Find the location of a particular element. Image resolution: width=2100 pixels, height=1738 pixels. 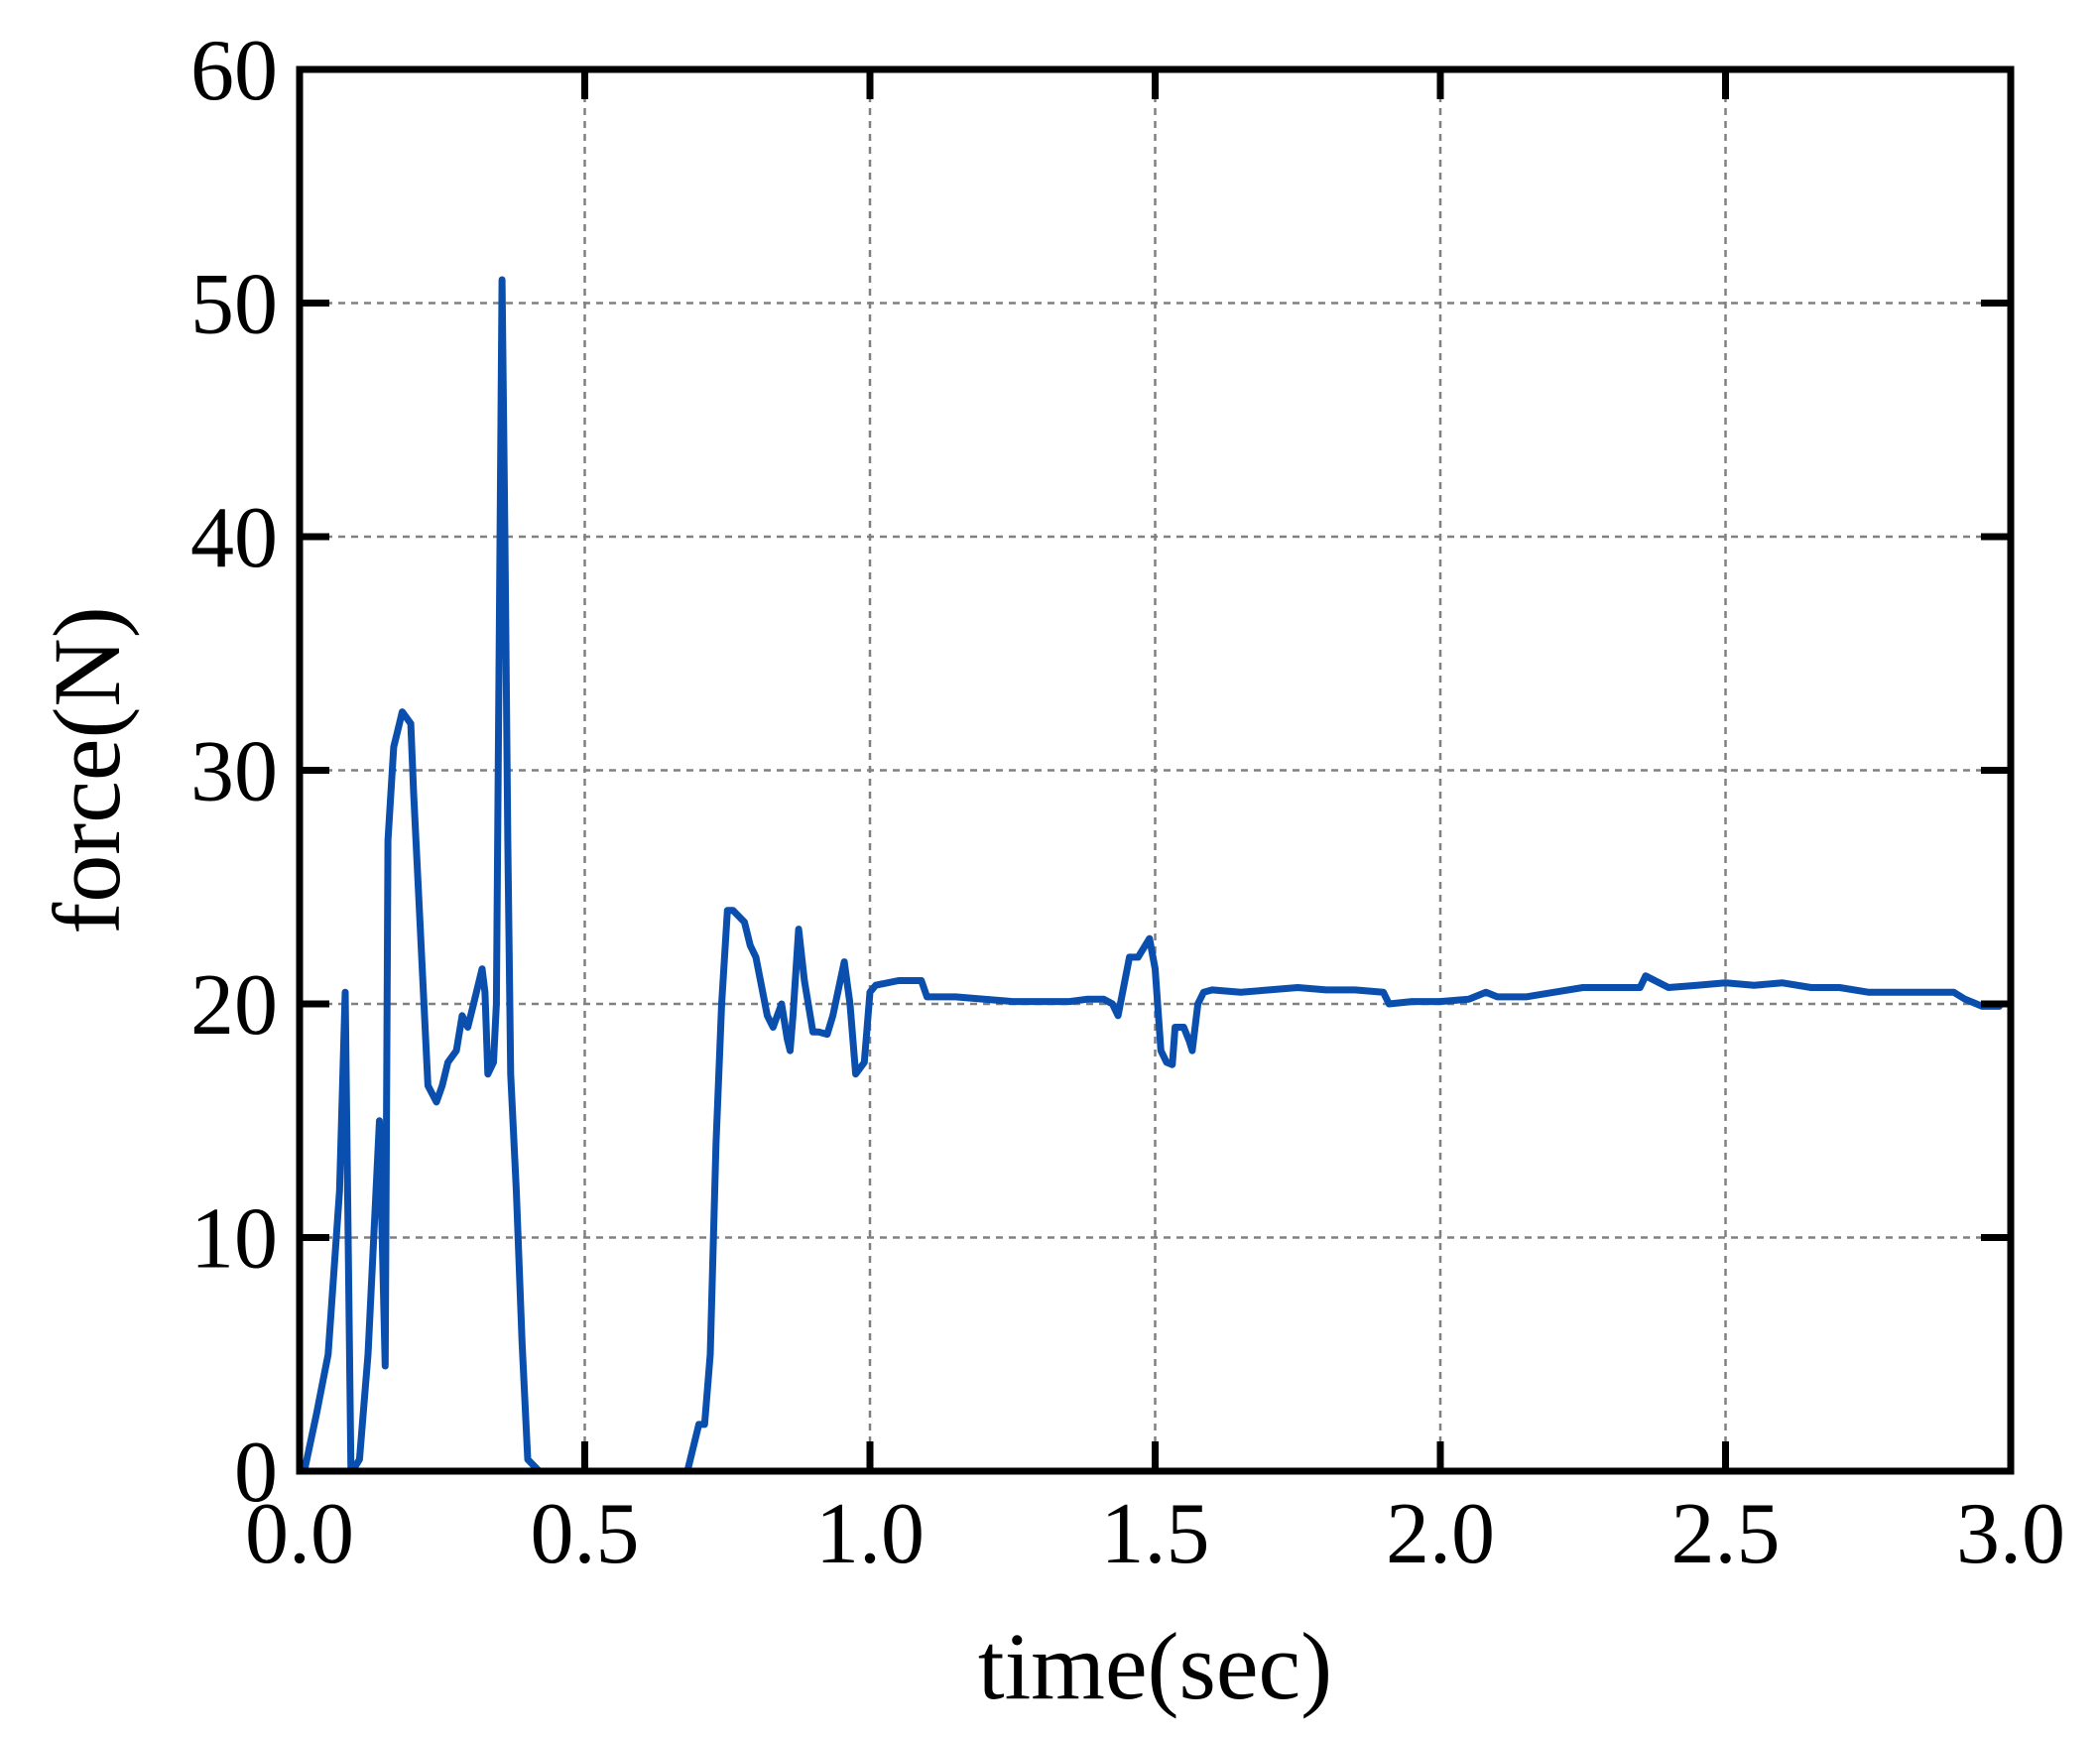

x-tick-label: 2.5 is located at coordinates (1726, 1534).